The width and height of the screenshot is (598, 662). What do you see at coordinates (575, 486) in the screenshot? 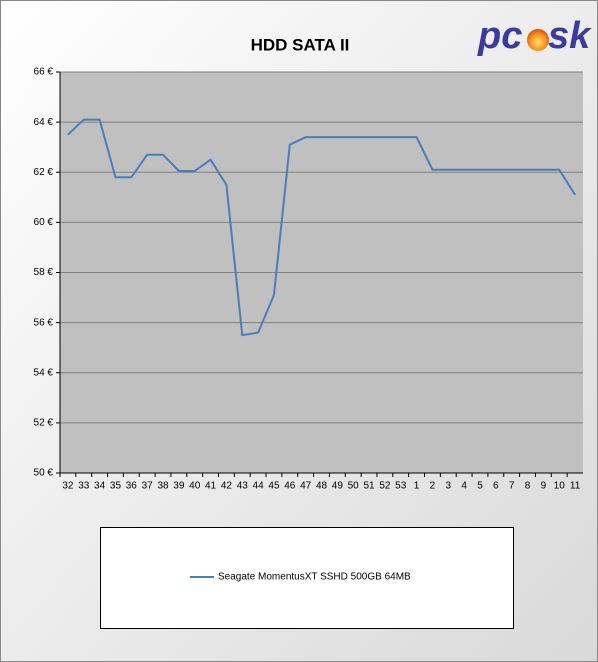
I see `x-tick-label: 11` at bounding box center [575, 486].